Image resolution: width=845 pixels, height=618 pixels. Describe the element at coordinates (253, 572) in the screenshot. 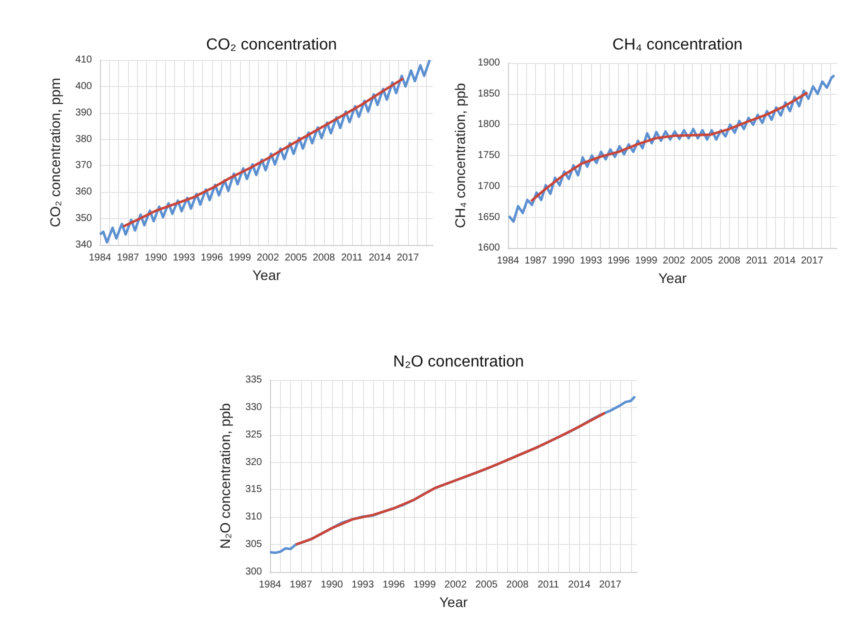

I see `y-tick-label: 300` at that location.